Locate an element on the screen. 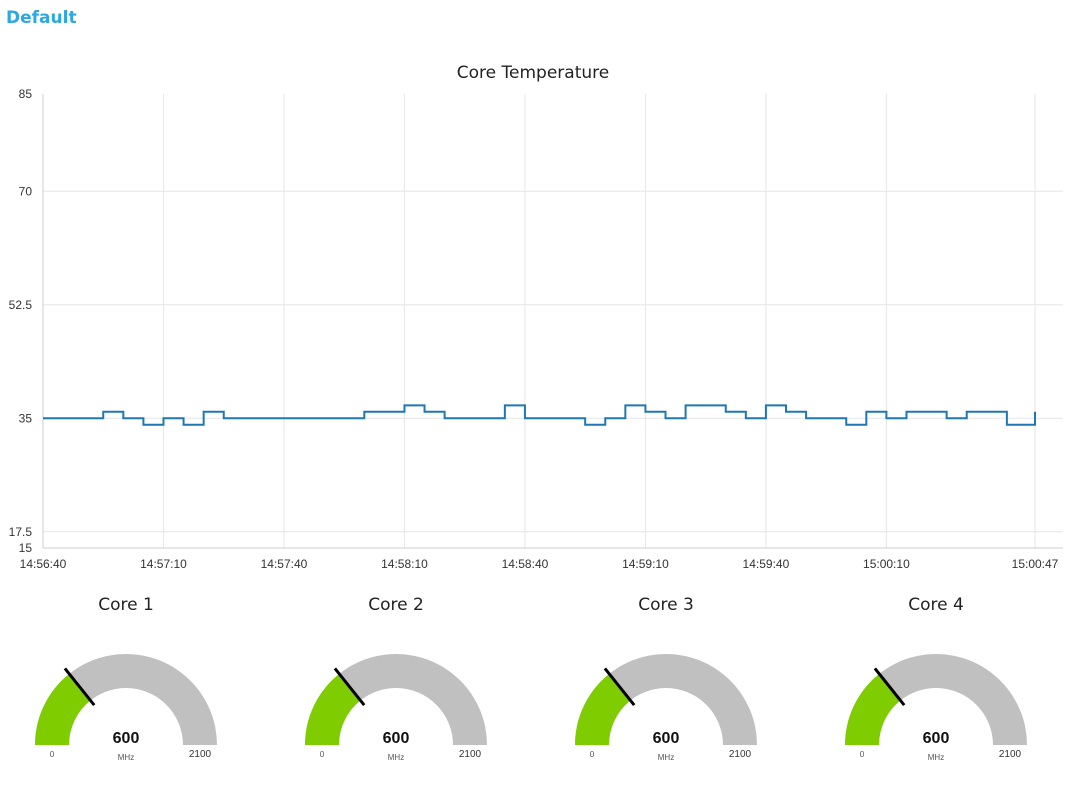 The height and width of the screenshot is (792, 1066). y-tick-label: 15 is located at coordinates (26, 548).